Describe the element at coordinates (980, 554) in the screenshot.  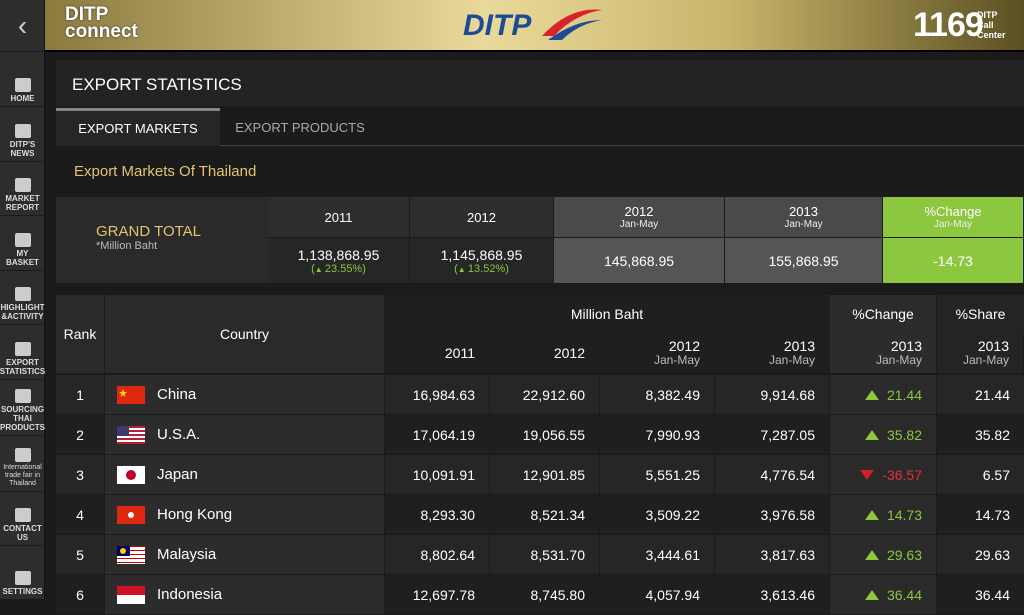
I see `value: 29.63` at that location.